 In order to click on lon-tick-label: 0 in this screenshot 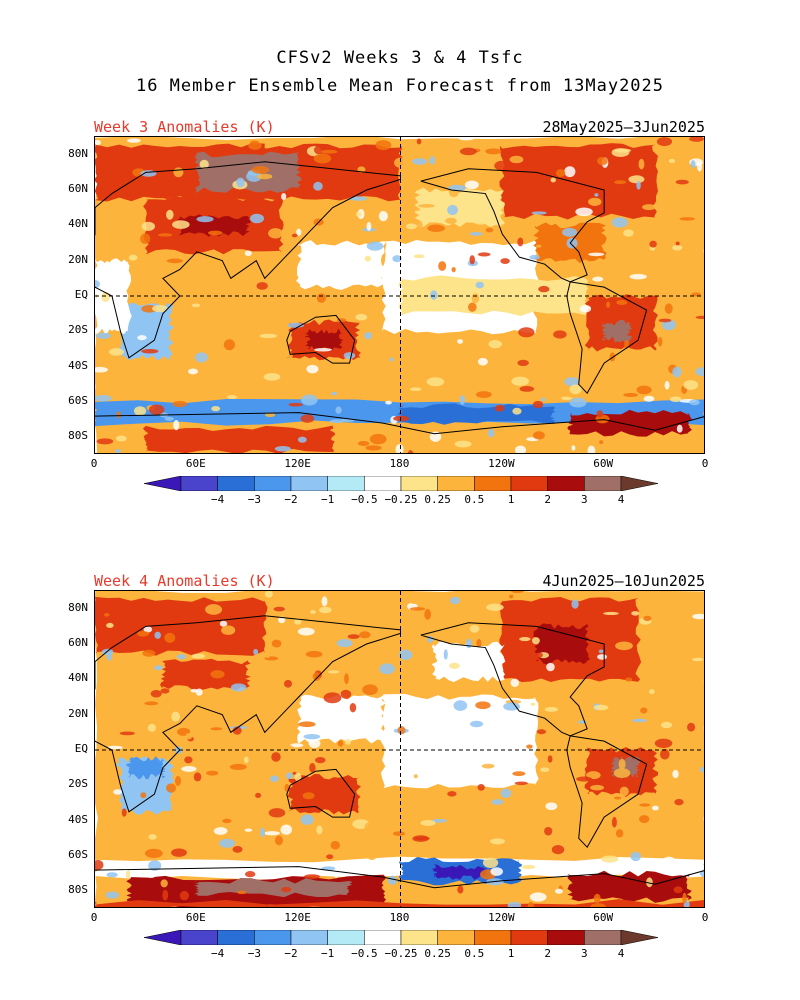, I will do `click(705, 917)`.